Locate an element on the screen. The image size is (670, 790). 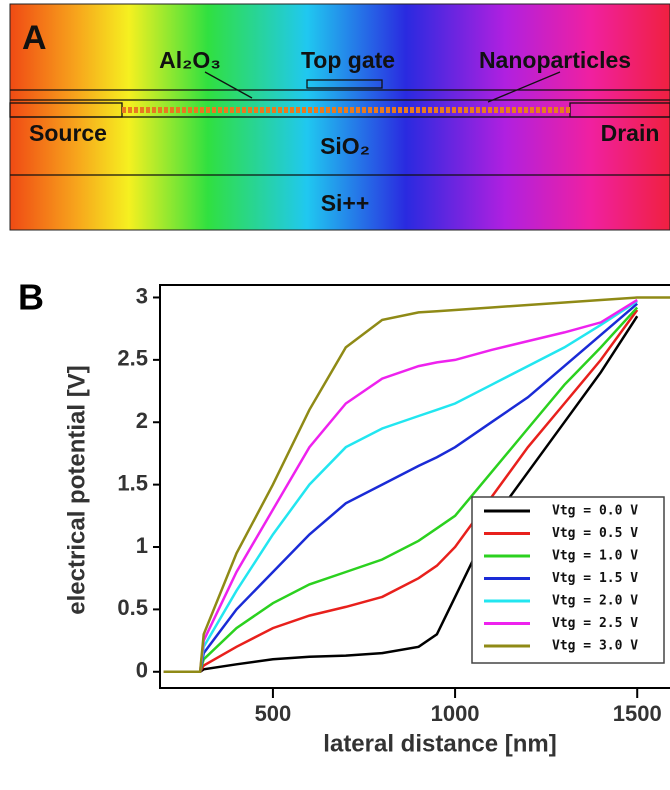
panel-label: B is located at coordinates (31, 297).